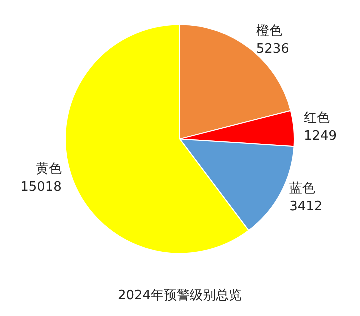 Image resolution: width=360 pixels, height=316 pixels. Describe the element at coordinates (321, 136) in the screenshot. I see `data-label: 1249` at that location.